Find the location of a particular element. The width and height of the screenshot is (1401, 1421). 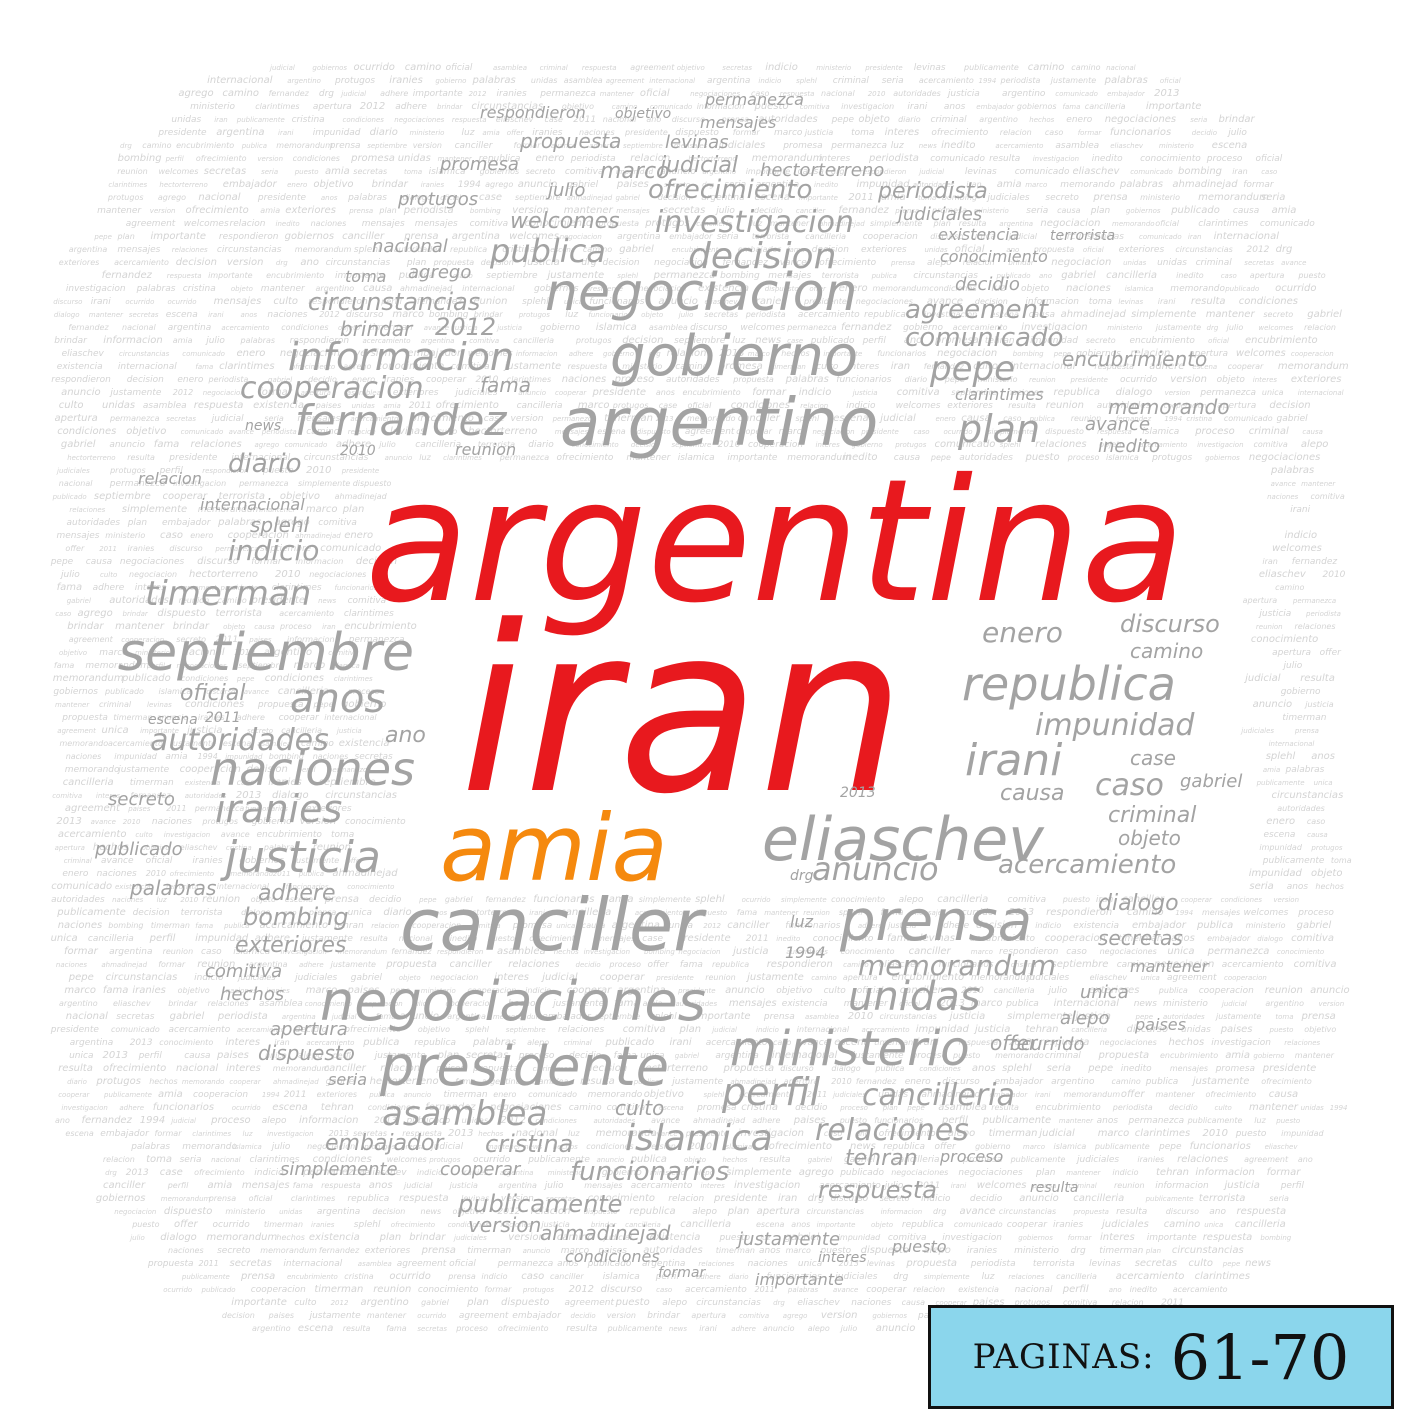

word-relaciones: relaciones is located at coordinates (892, 1130).